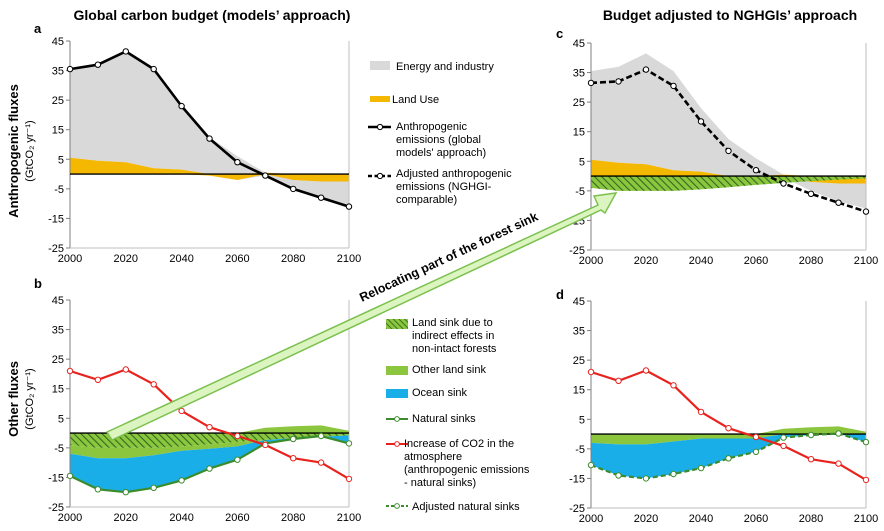 This screenshot has width=884, height=531. Describe the element at coordinates (467, 470) in the screenshot. I see `legend-increase-3: (anthropogenic emissions` at that location.